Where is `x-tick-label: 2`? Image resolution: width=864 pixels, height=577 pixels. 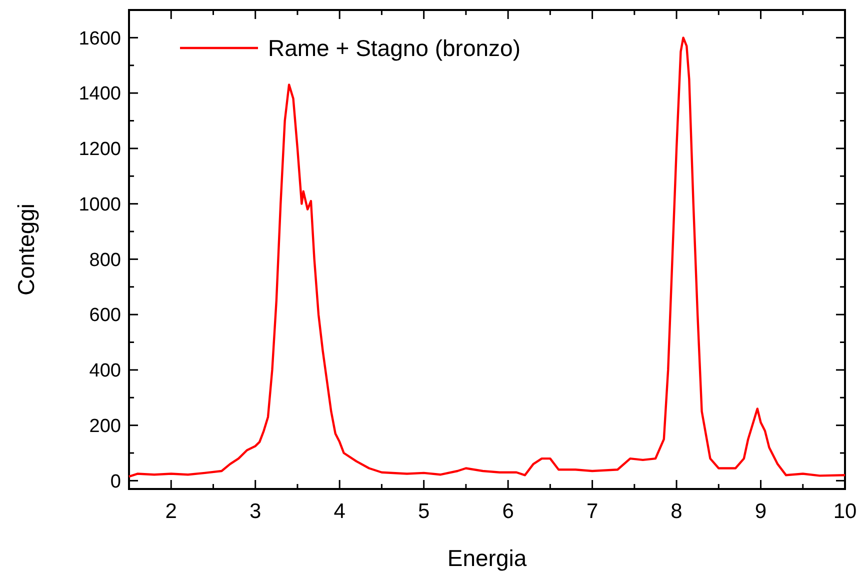
x-tick-label: 2 is located at coordinates (171, 511).